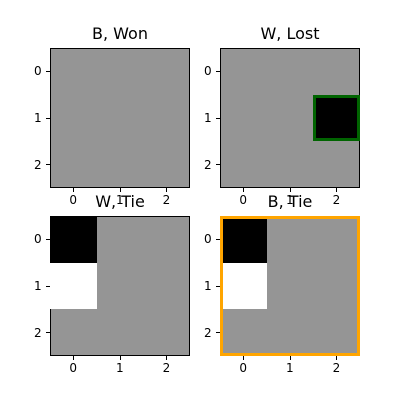 The image size is (400, 400). I want to click on panel-title: B, Tie, so click(290, 201).